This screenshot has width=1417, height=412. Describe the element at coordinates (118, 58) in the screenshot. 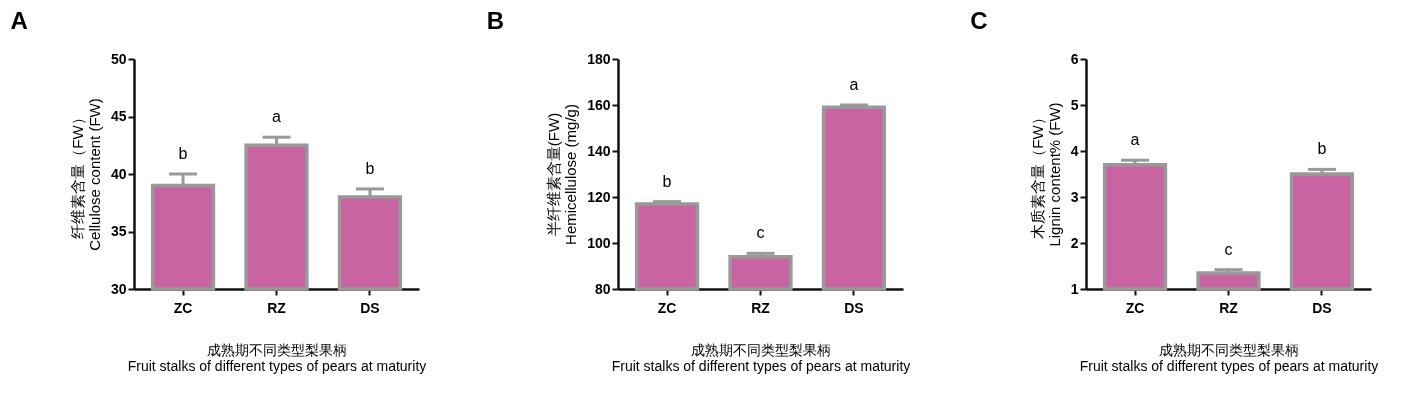

I see `y-tick-label: 50` at that location.